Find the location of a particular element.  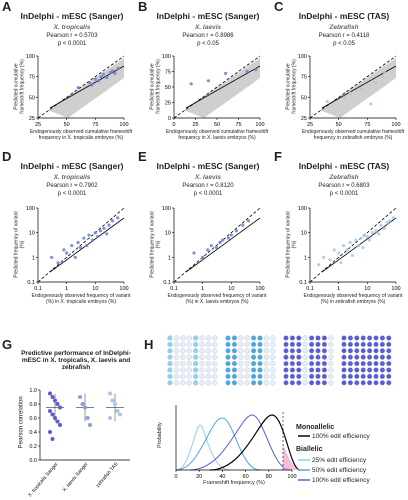

curve is located at coordinates (240, 442).